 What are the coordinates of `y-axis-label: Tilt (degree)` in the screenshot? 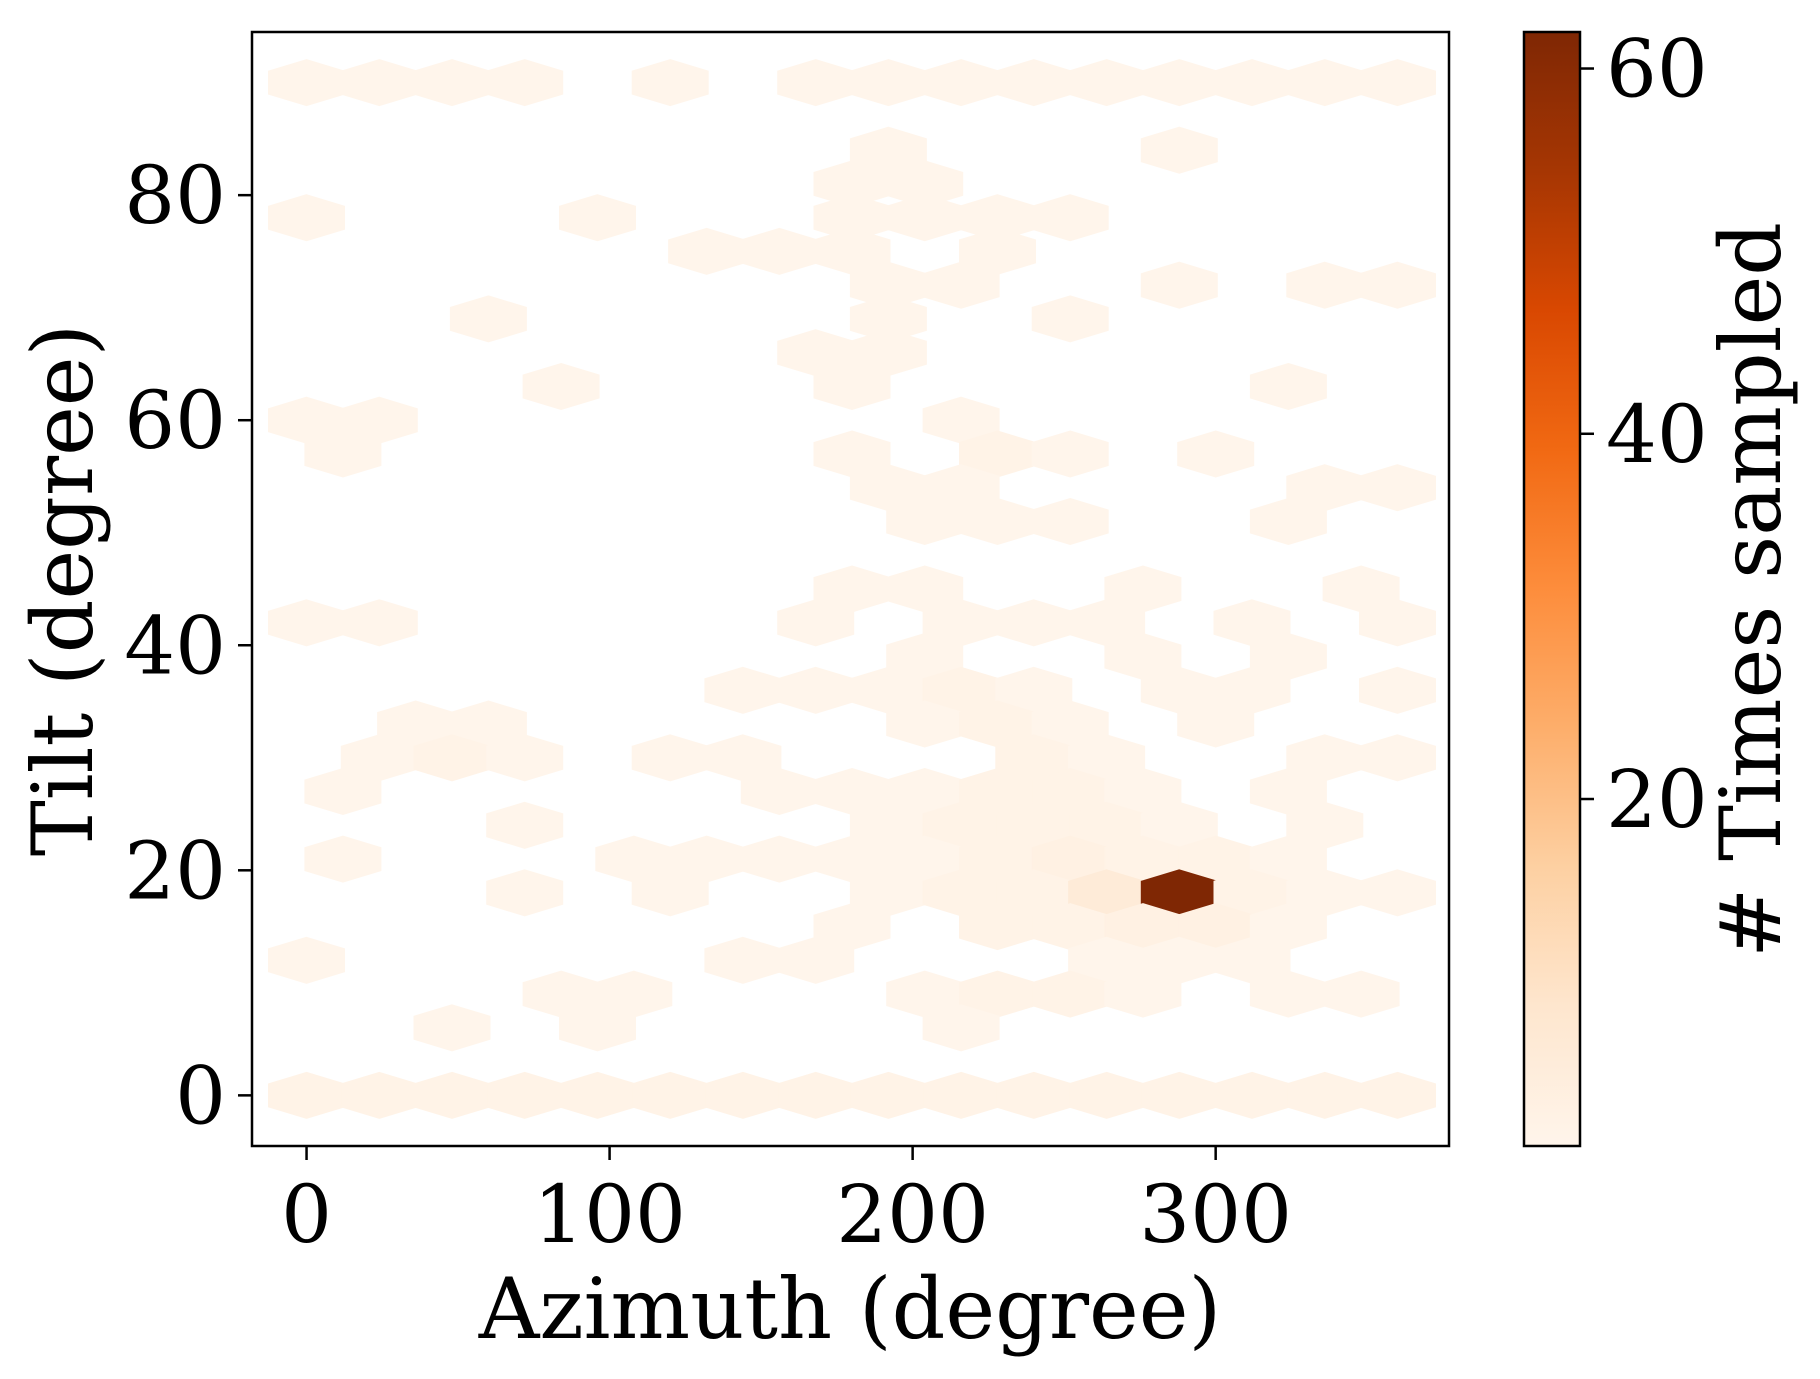 It's located at (63, 590).